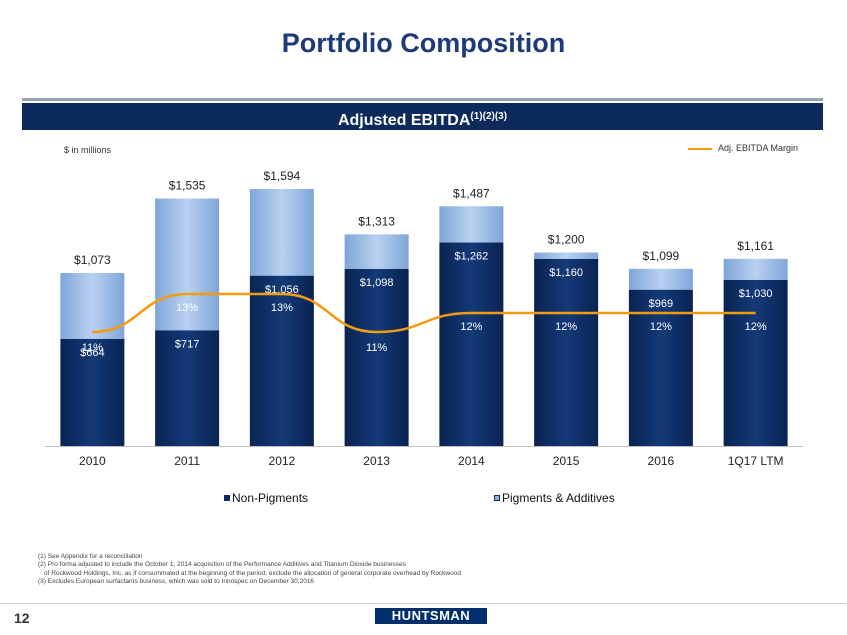 The image size is (847, 635). I want to click on company-logo: HUNTSMAN, so click(431, 616).